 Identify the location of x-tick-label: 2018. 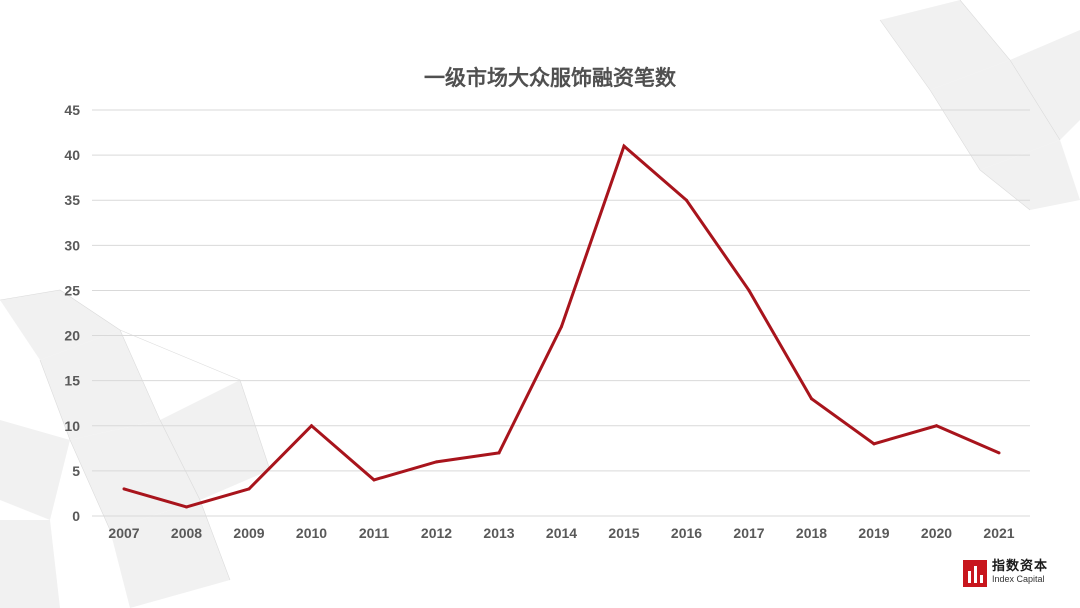
(811, 533).